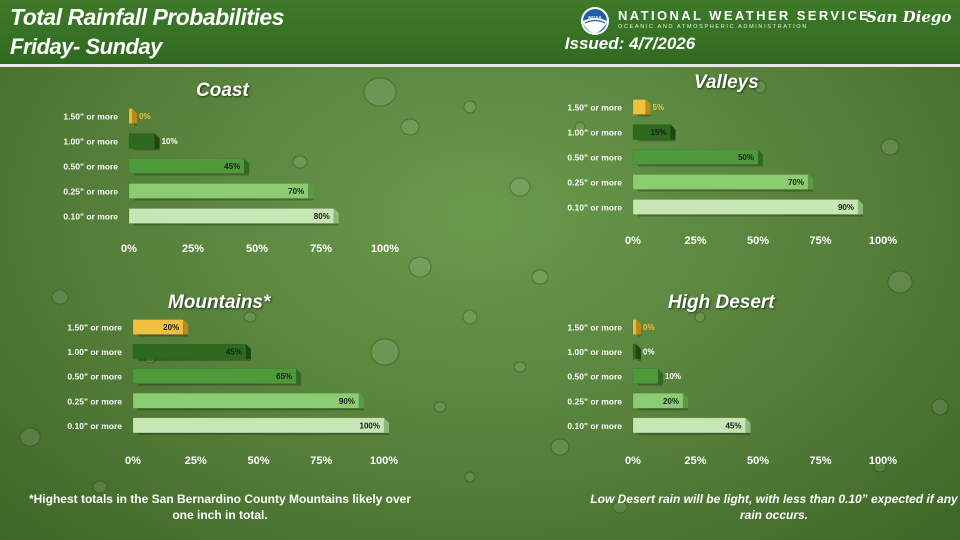 This screenshot has height=540, width=960. What do you see at coordinates (909, 17) in the screenshot?
I see `office-name: San Diego` at bounding box center [909, 17].